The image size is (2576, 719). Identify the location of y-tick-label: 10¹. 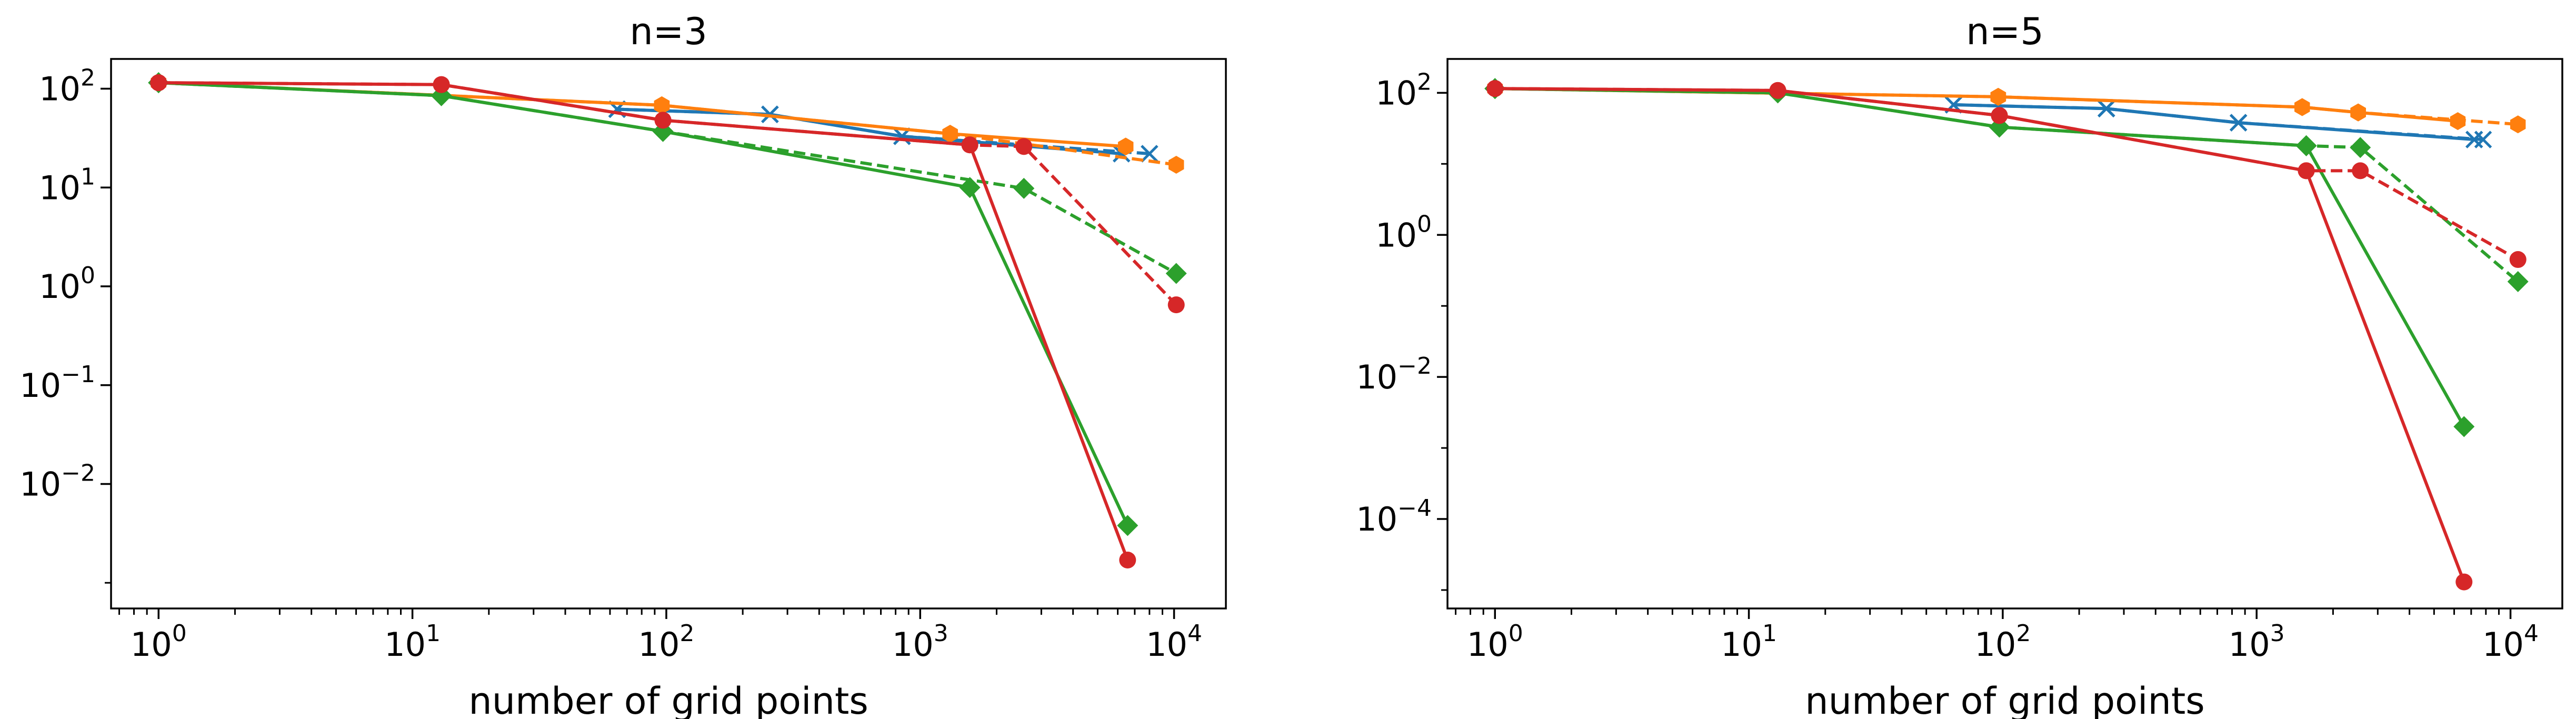
(67, 185).